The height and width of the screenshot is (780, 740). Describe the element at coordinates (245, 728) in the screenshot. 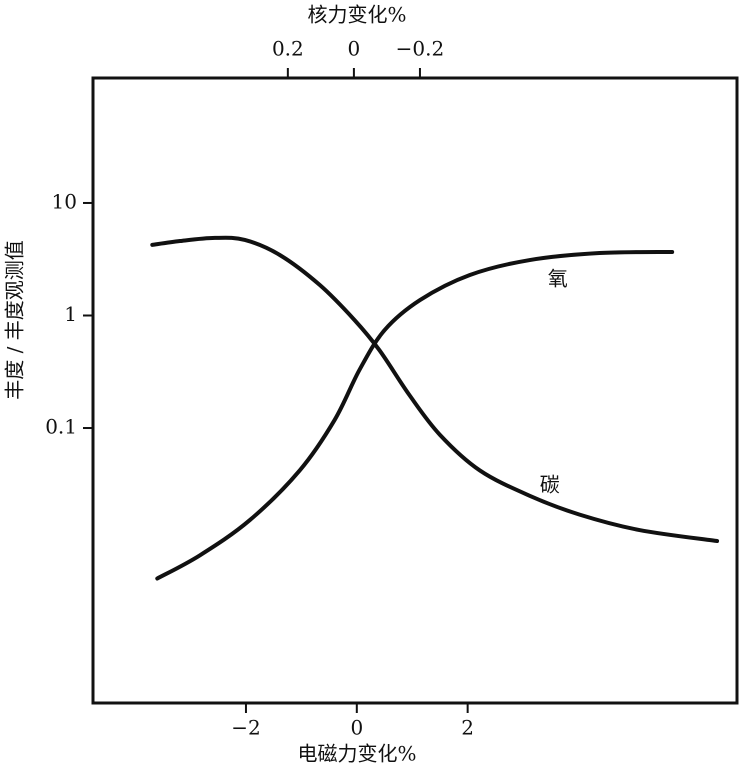

I see `x-tick-label: −2` at that location.